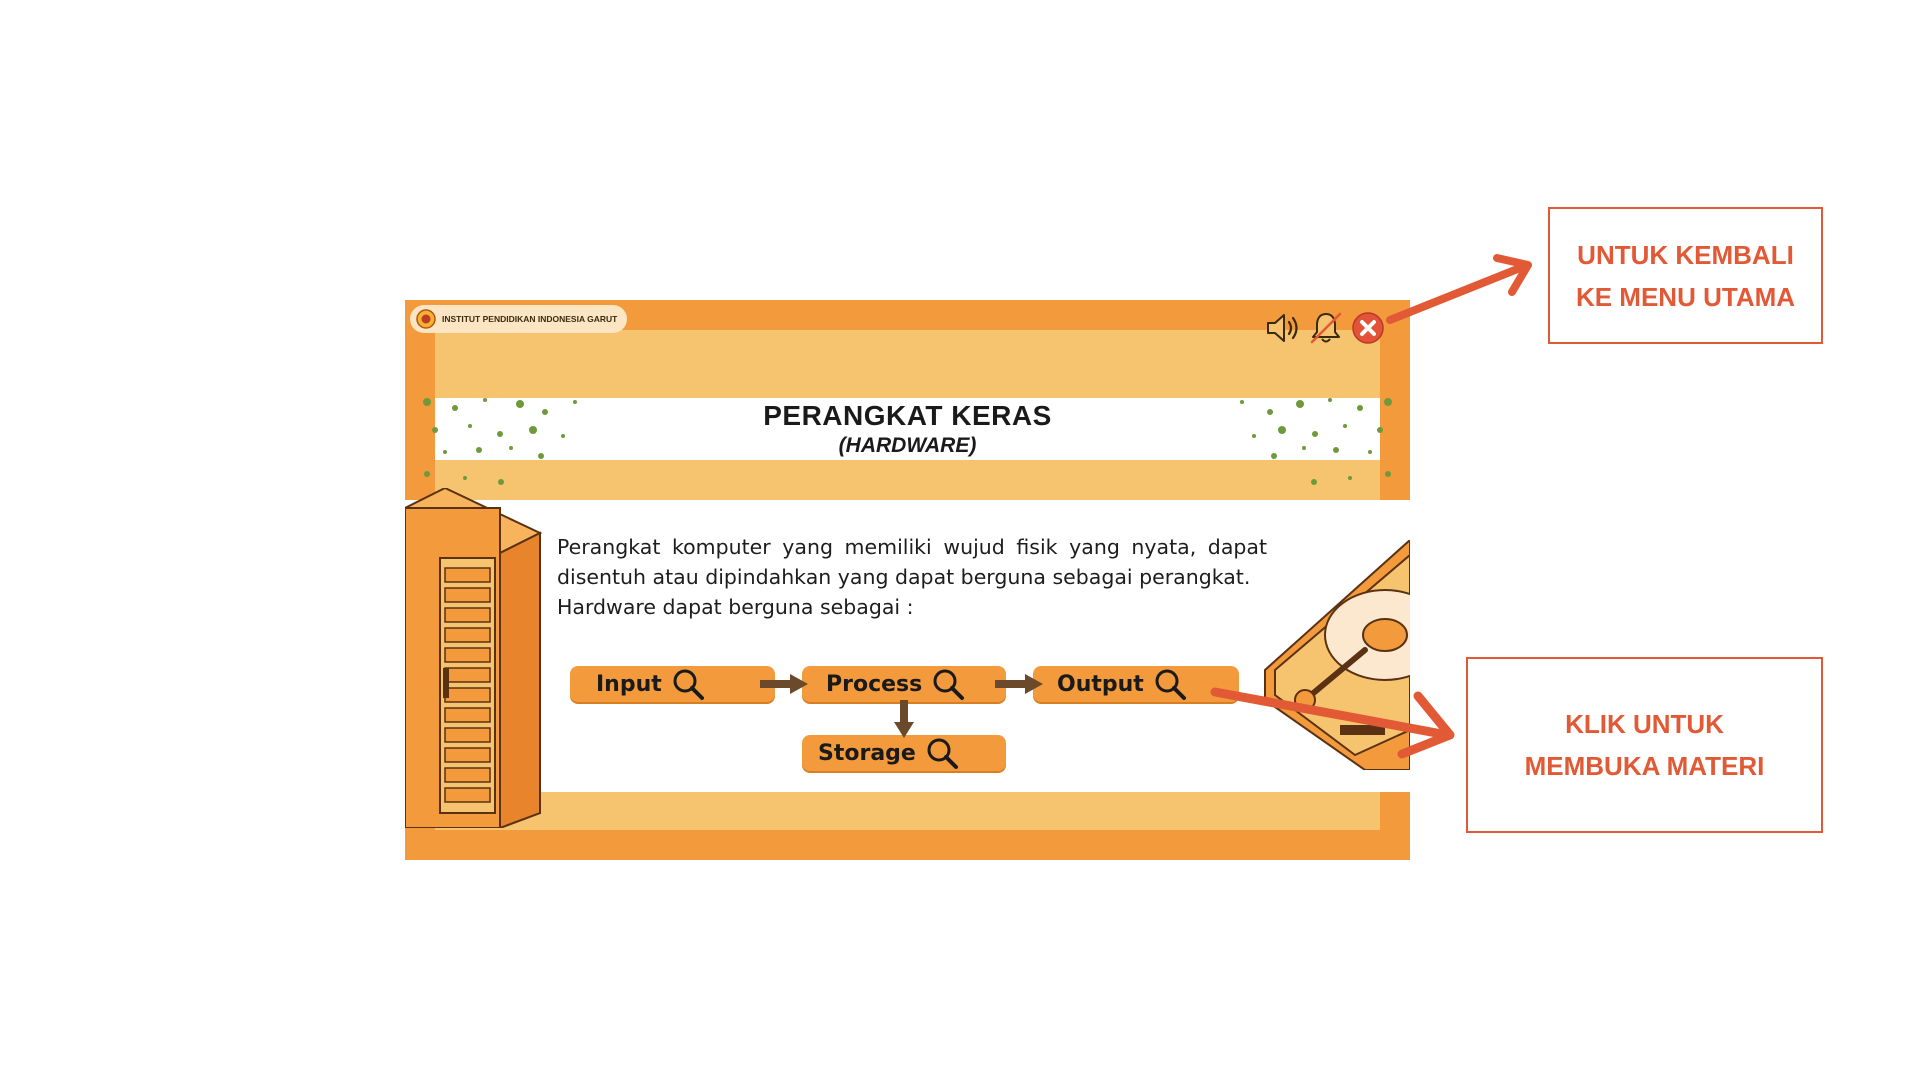 The image size is (1920, 1080). I want to click on title-band, so click(907, 429).